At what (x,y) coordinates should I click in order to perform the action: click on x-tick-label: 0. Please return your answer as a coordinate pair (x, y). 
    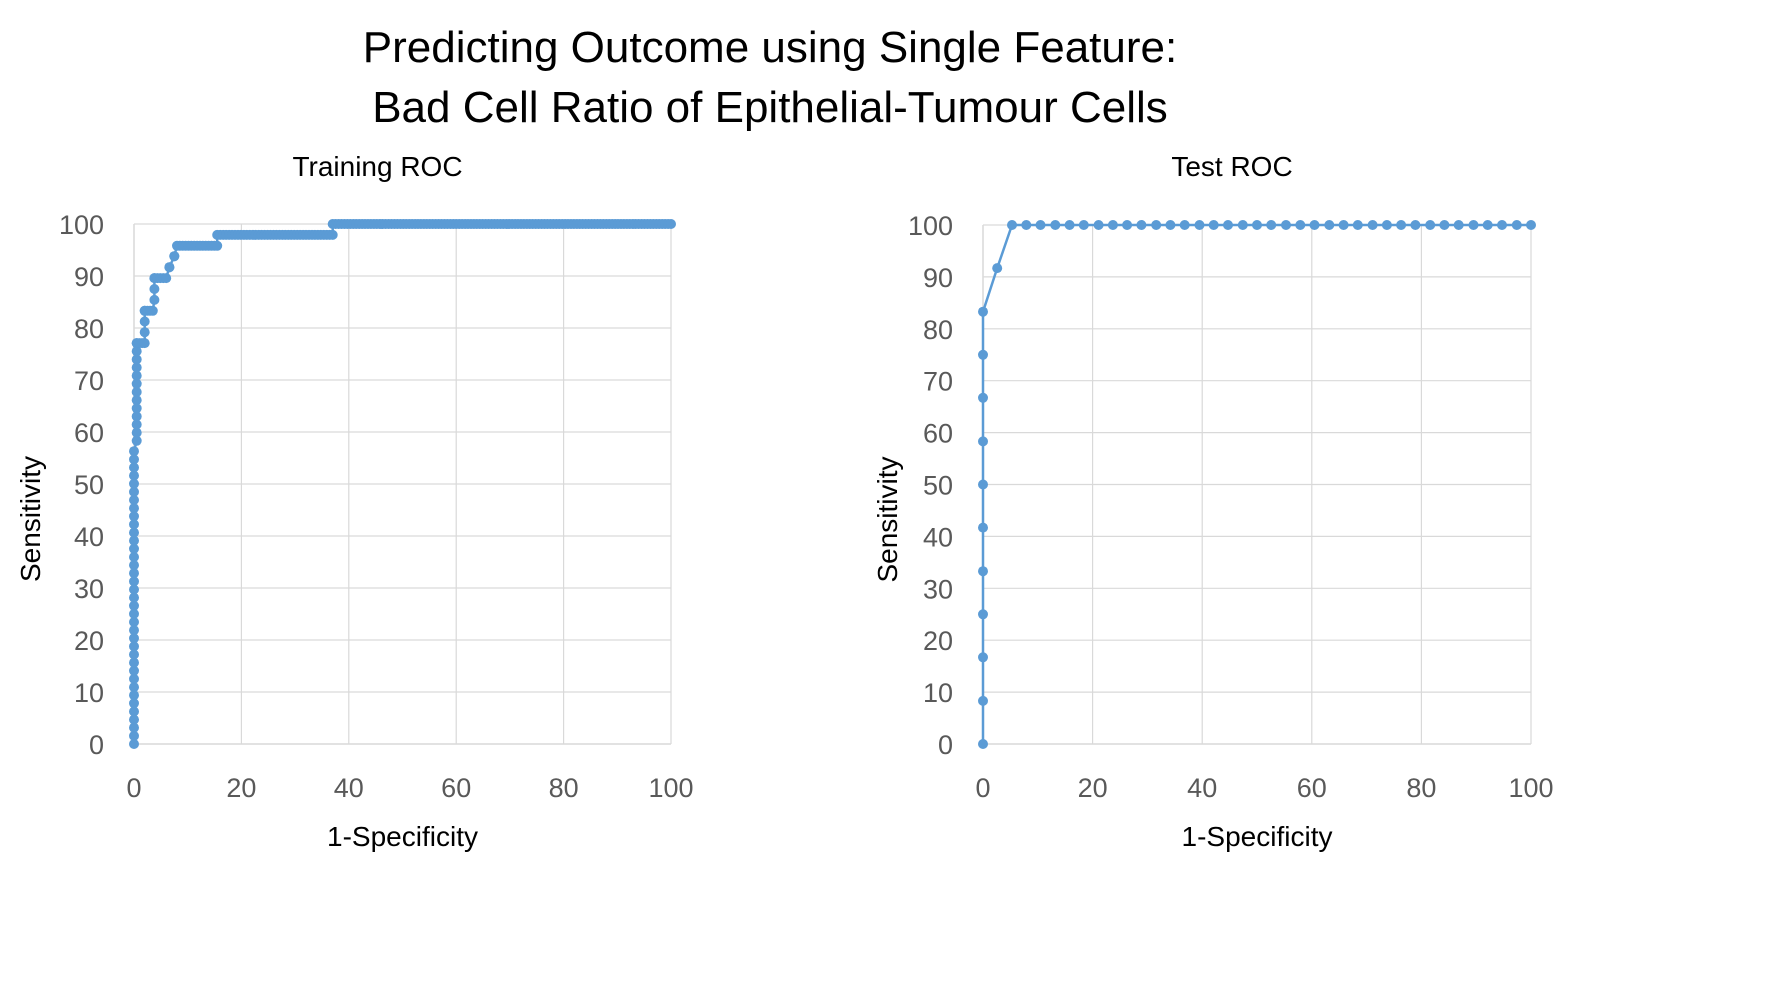
    Looking at the image, I should click on (982, 788).